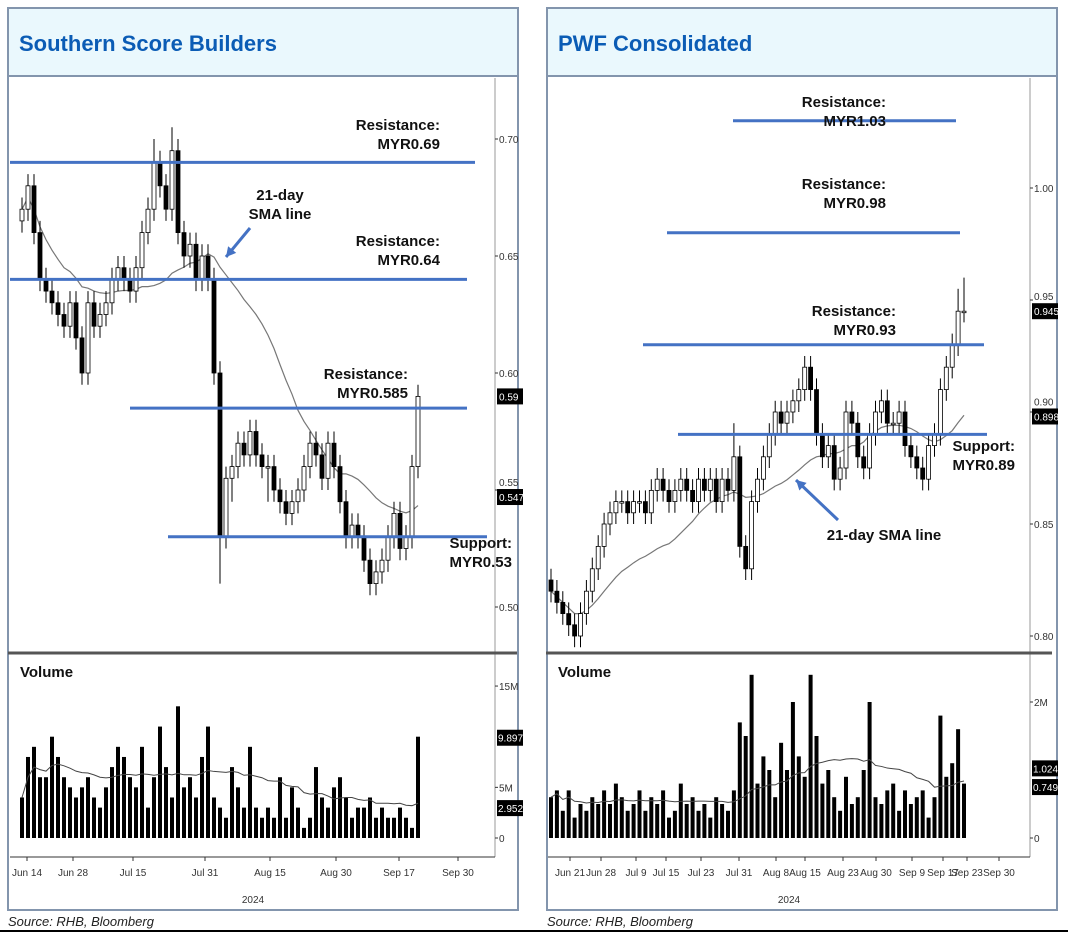 This screenshot has height=932, width=1068. Describe the element at coordinates (398, 125) in the screenshot. I see `level-kind-label: Resistance:` at that location.